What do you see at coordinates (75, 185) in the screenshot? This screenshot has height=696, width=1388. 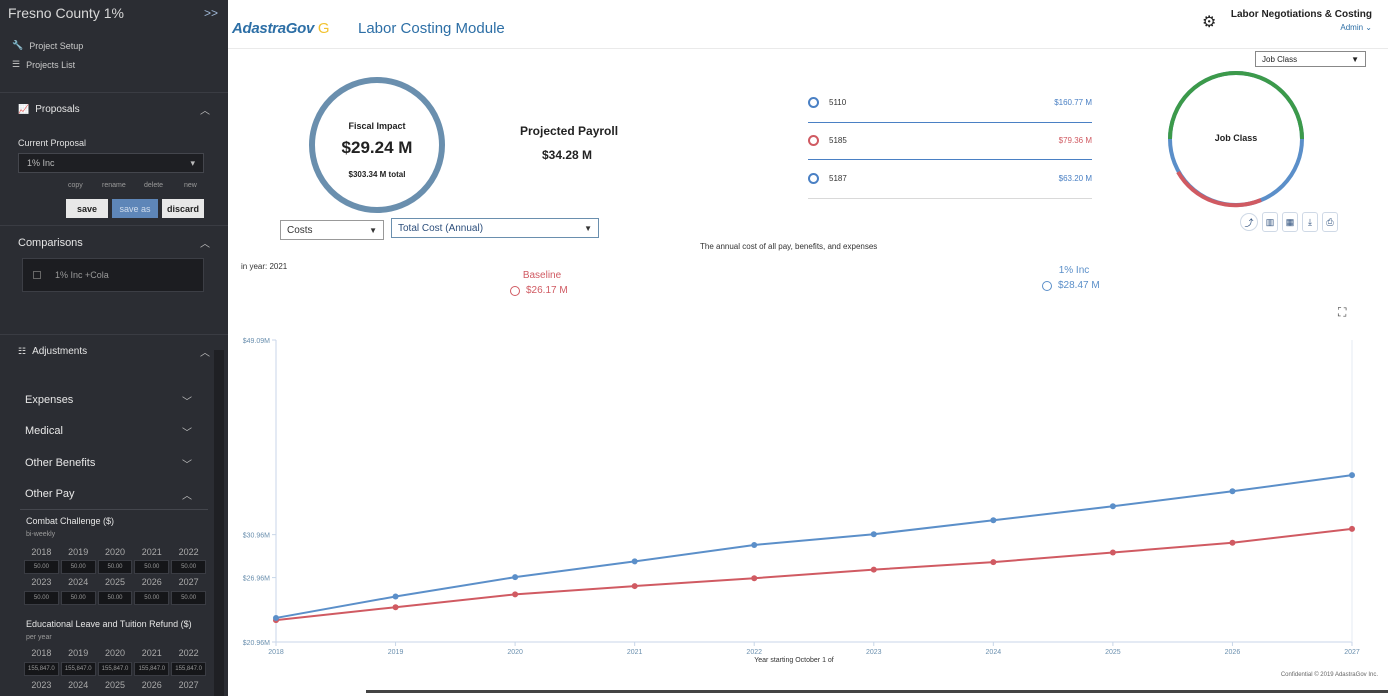 I see `copy-link: copy` at bounding box center [75, 185].